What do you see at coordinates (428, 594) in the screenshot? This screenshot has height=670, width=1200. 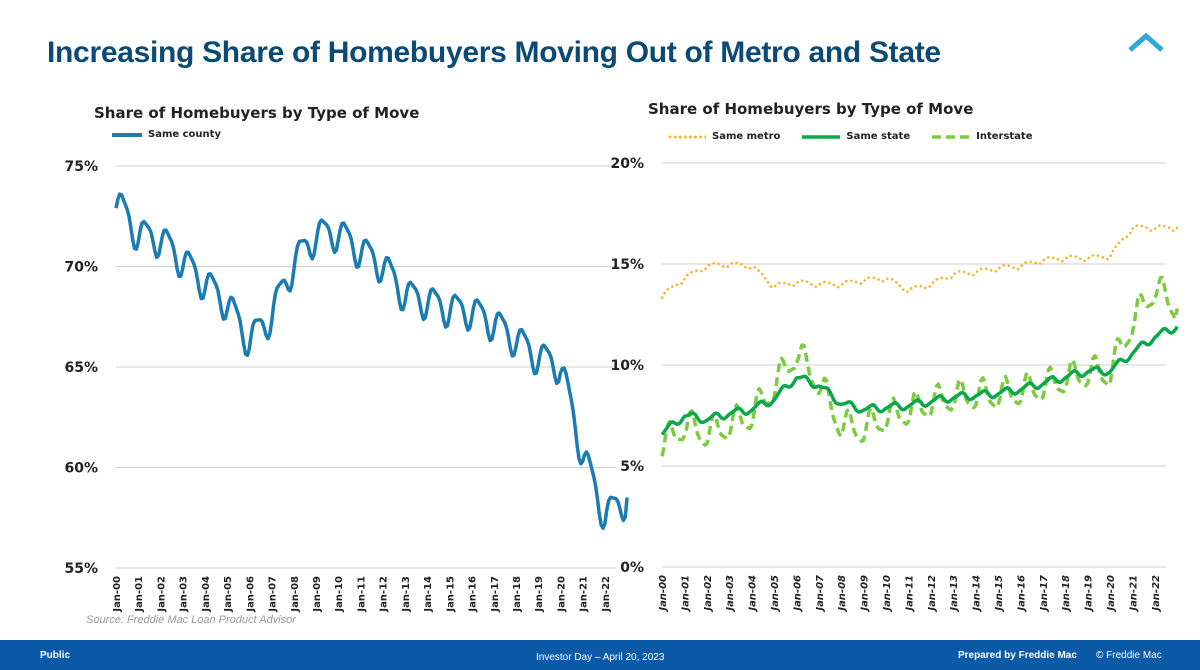 I see `left-chart-xtick-label: Jan-14` at bounding box center [428, 594].